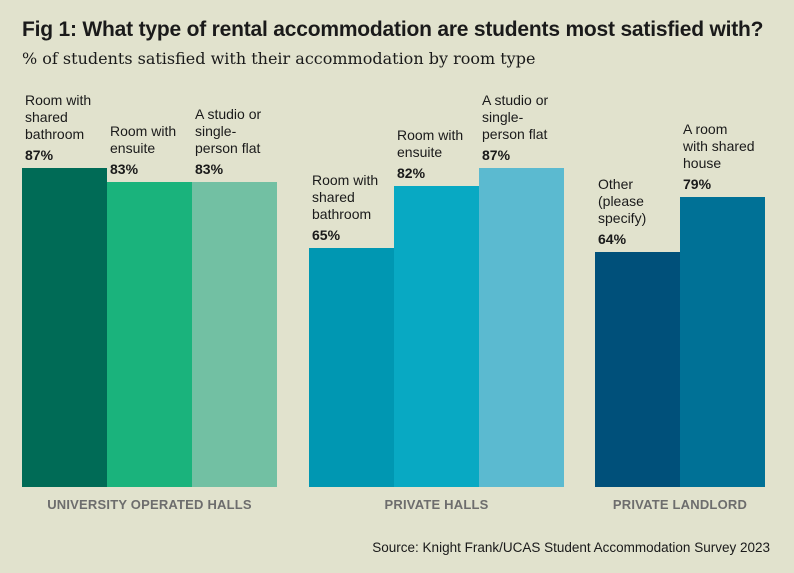 Image resolution: width=794 pixels, height=573 pixels. I want to click on bar-column: Room with ensuite 82%, so click(436, 307).